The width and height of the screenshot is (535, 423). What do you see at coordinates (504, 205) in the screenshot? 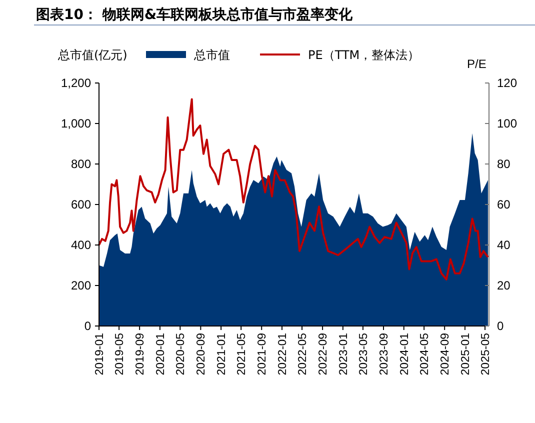
I see `y2-tick-label: 60` at bounding box center [504, 205].